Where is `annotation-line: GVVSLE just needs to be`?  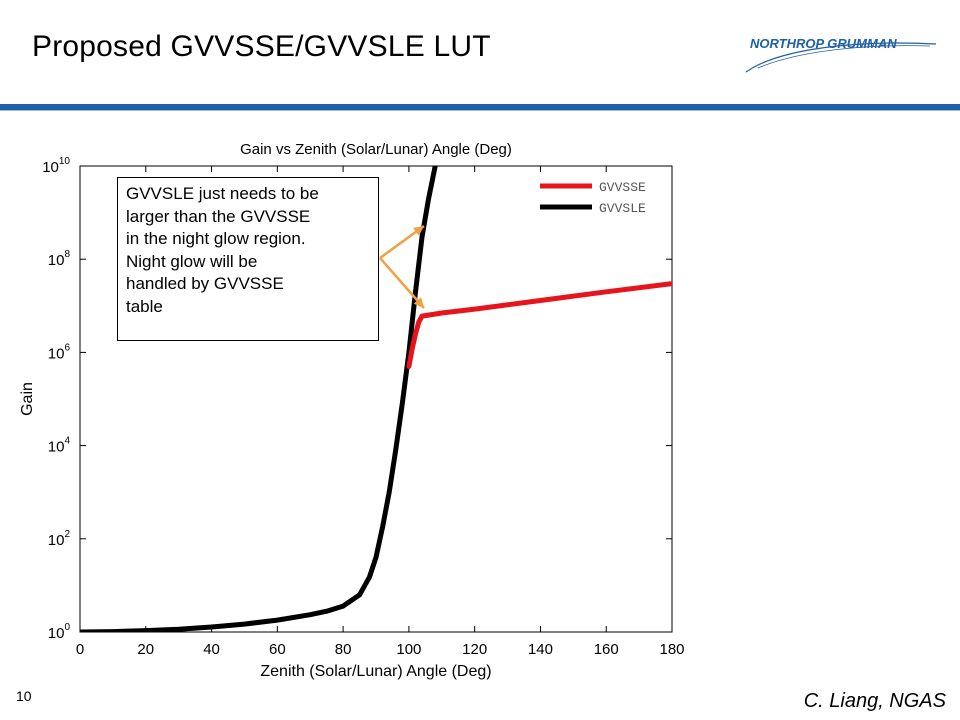
annotation-line: GVVSLE just needs to be is located at coordinates (222, 193).